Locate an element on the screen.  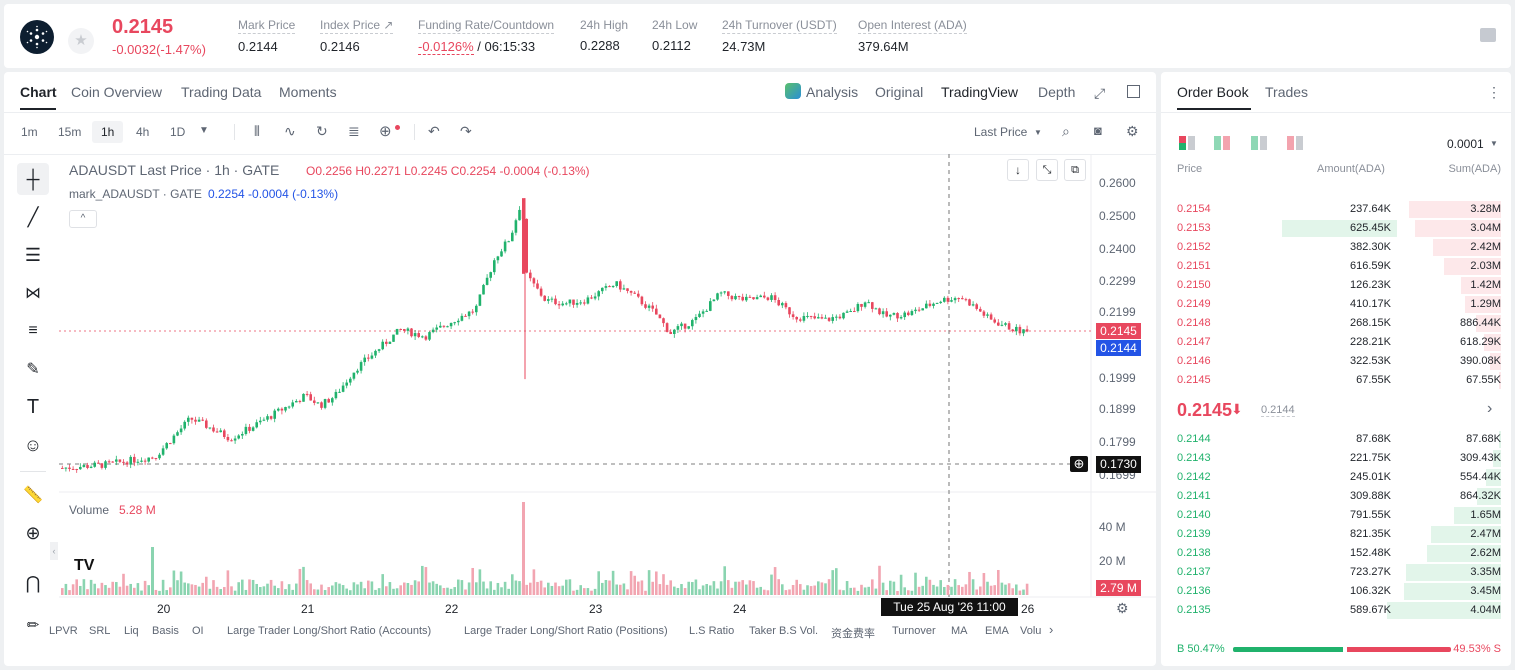
indicator-item: Taker B.S Vol. is located at coordinates (784, 631).